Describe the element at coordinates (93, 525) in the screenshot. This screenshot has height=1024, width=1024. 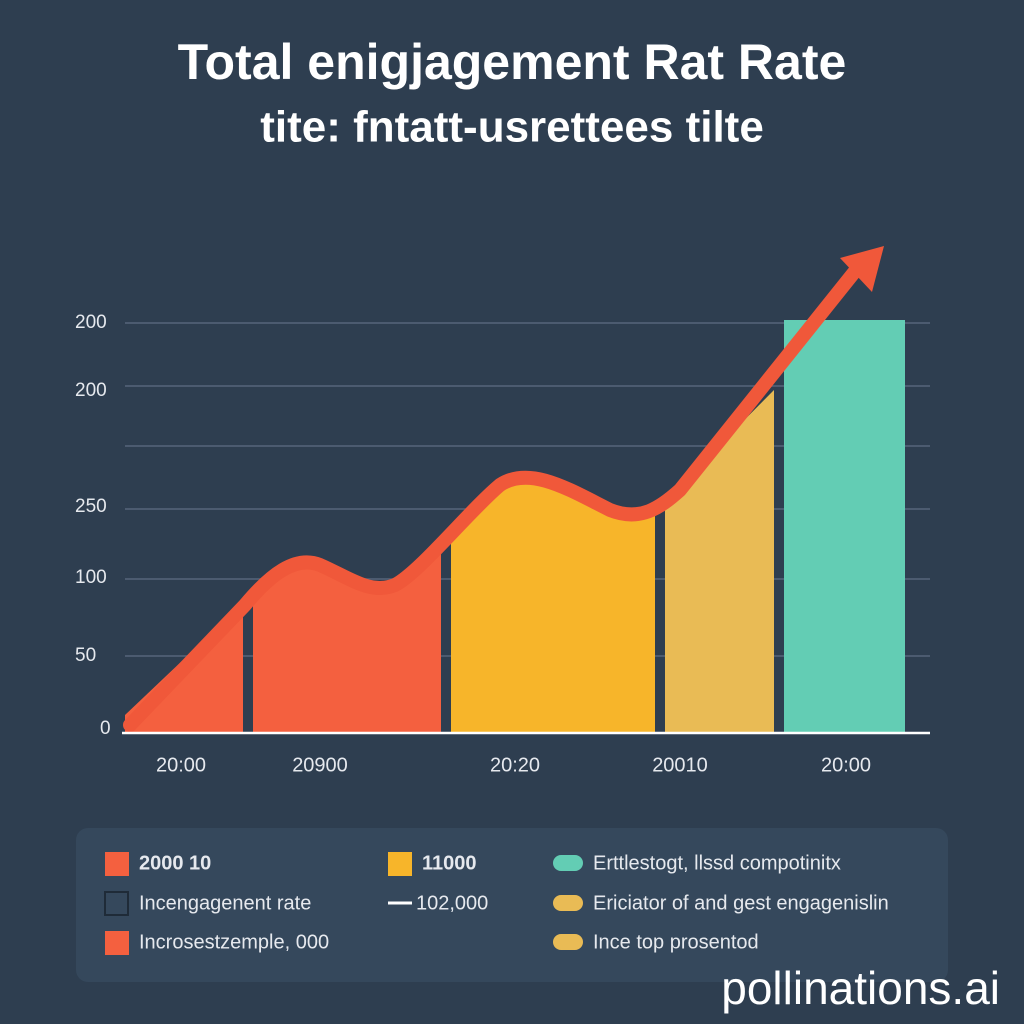
I see `y-labels: 200 200 250 100 50 0` at that location.